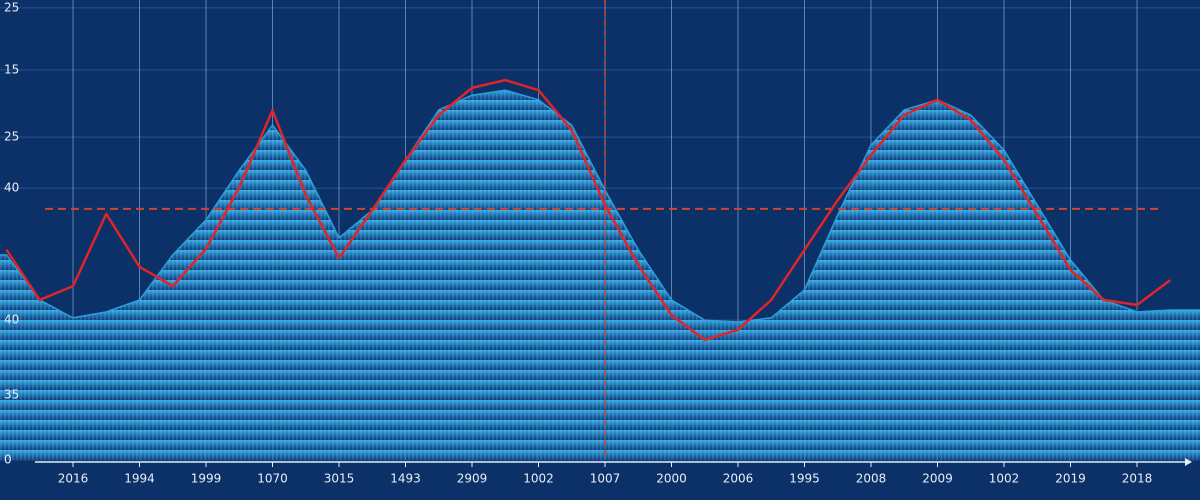  Describe the element at coordinates (937, 479) in the screenshot. I see `x-tick-label: 2009` at that location.